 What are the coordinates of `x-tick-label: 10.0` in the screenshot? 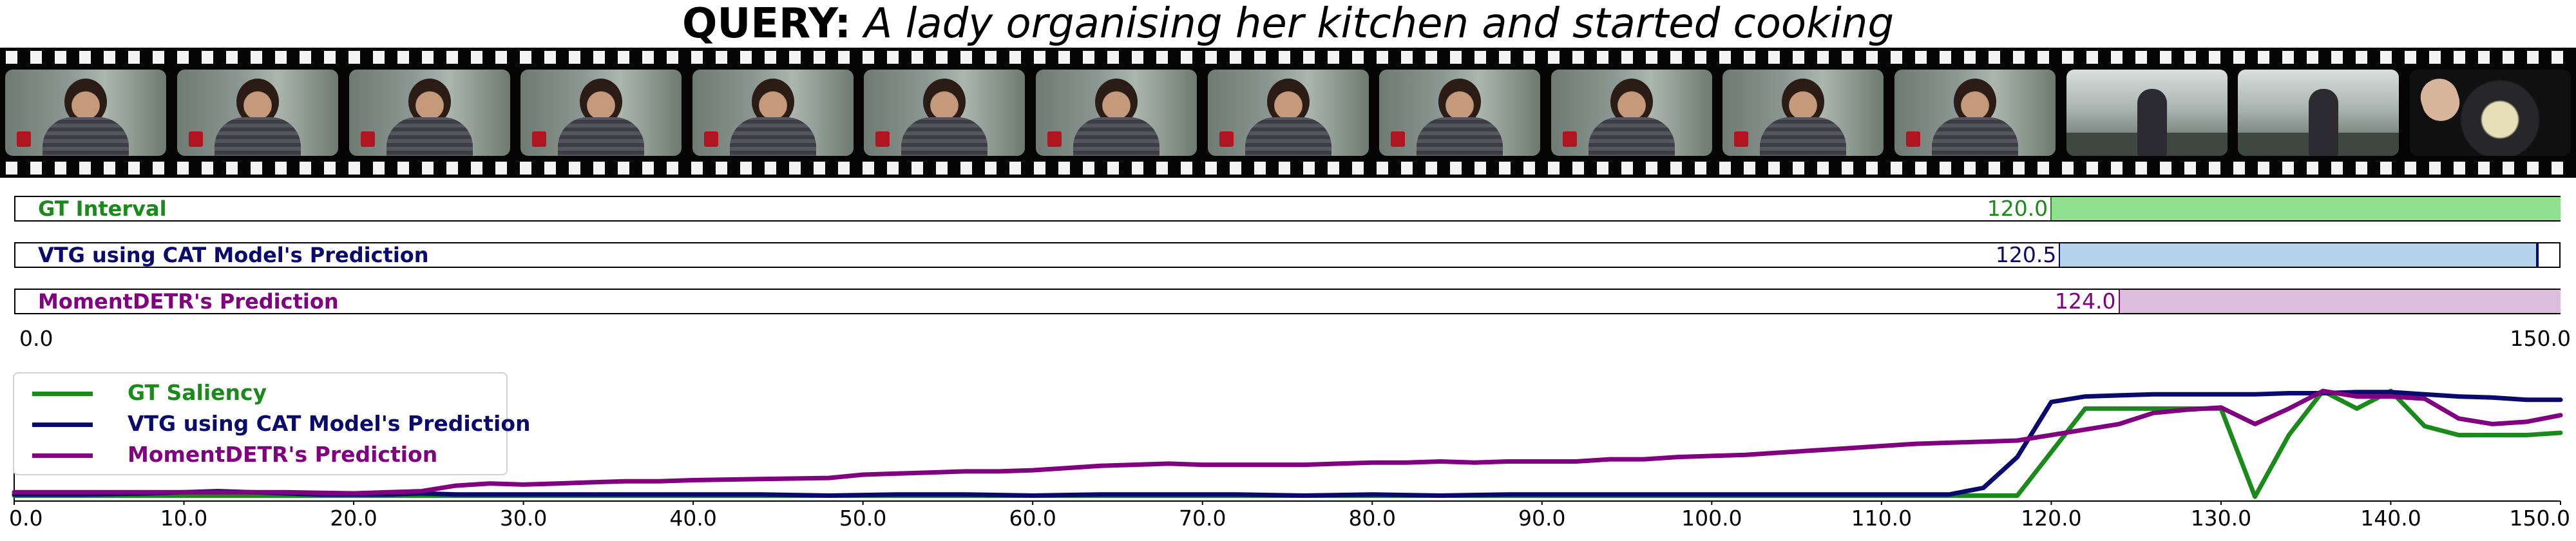 It's located at (183, 518).